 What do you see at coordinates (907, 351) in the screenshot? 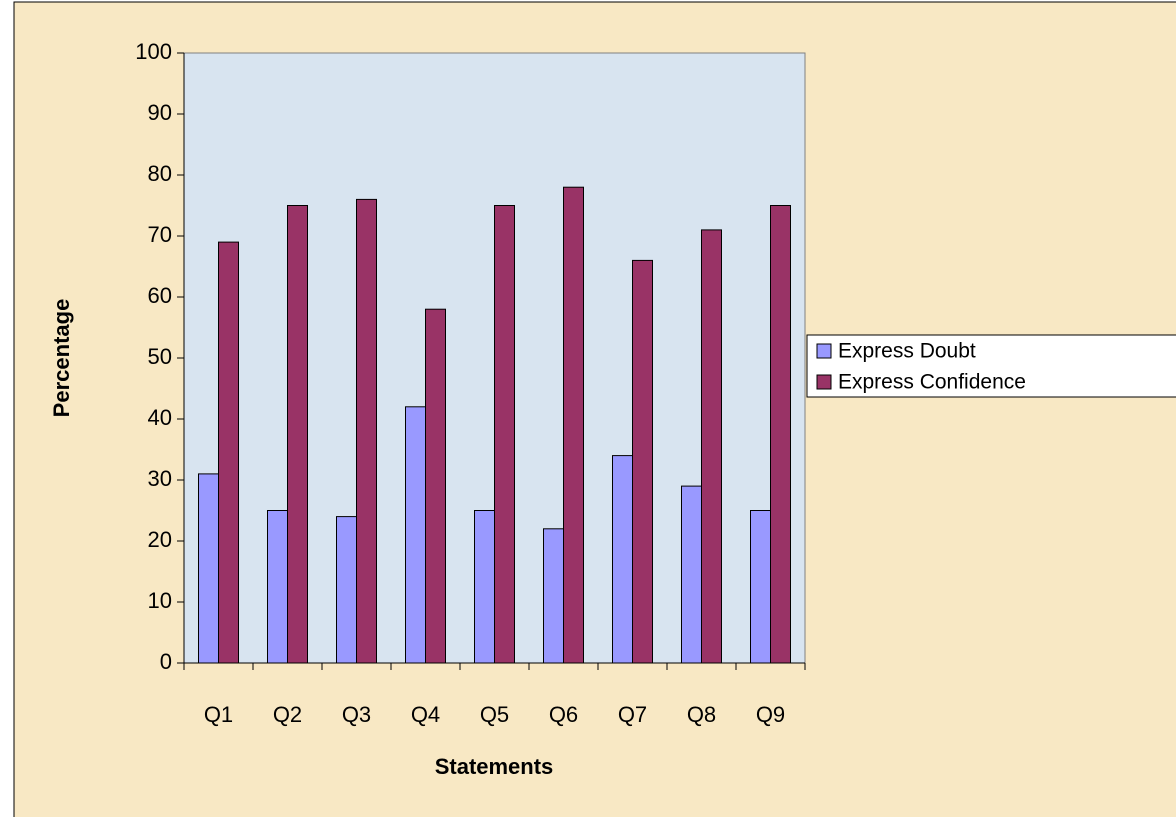
I see `legend-label: Express Doubt` at bounding box center [907, 351].